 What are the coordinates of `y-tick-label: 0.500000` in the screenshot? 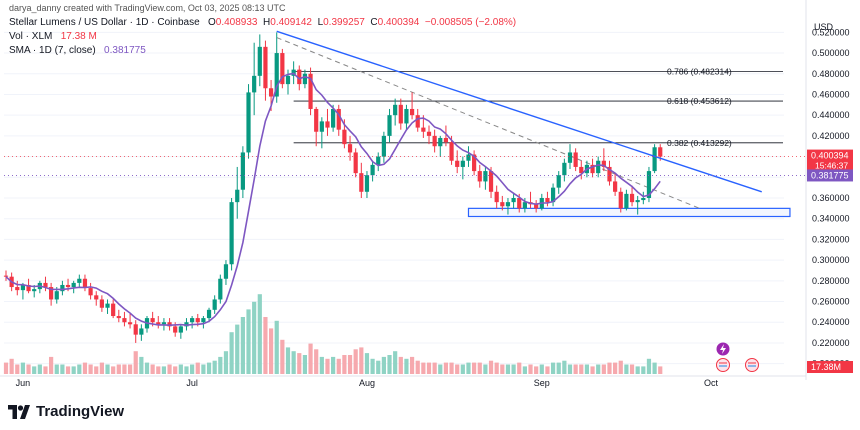 It's located at (831, 53).